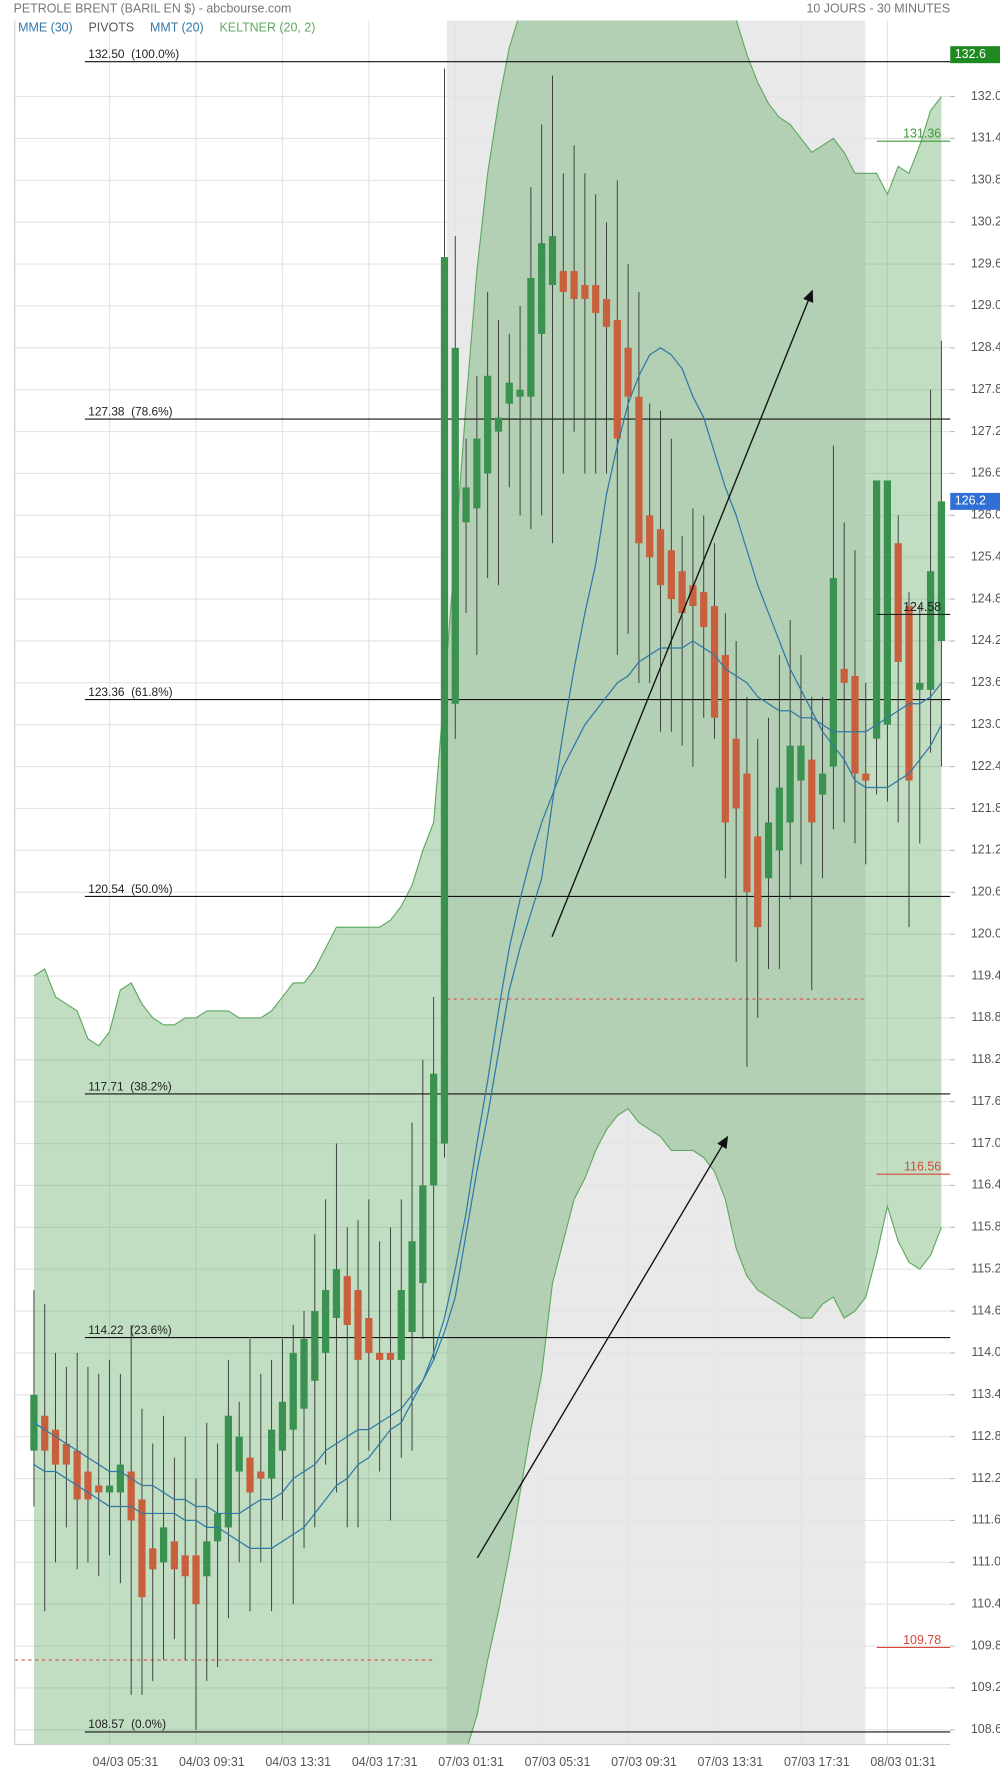 This screenshot has width=1000, height=1774. I want to click on y-tick-label: 112.2, so click(985, 1478).